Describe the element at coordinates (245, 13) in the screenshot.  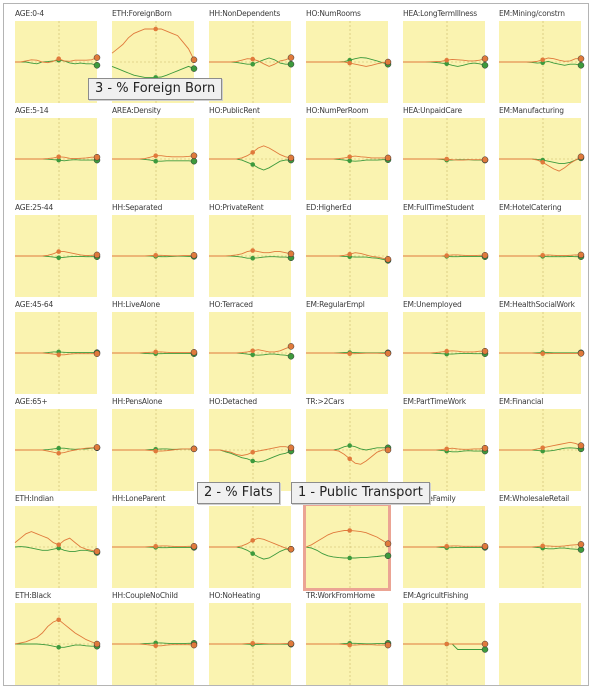
I see `panel-title: HH:NonDependents` at that location.